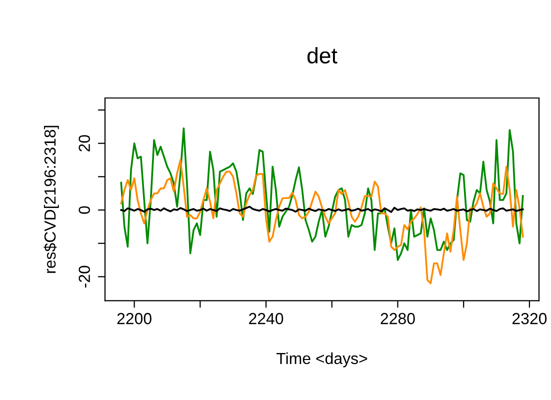  I want to click on x-axis-title: Time <days>, so click(322, 360).